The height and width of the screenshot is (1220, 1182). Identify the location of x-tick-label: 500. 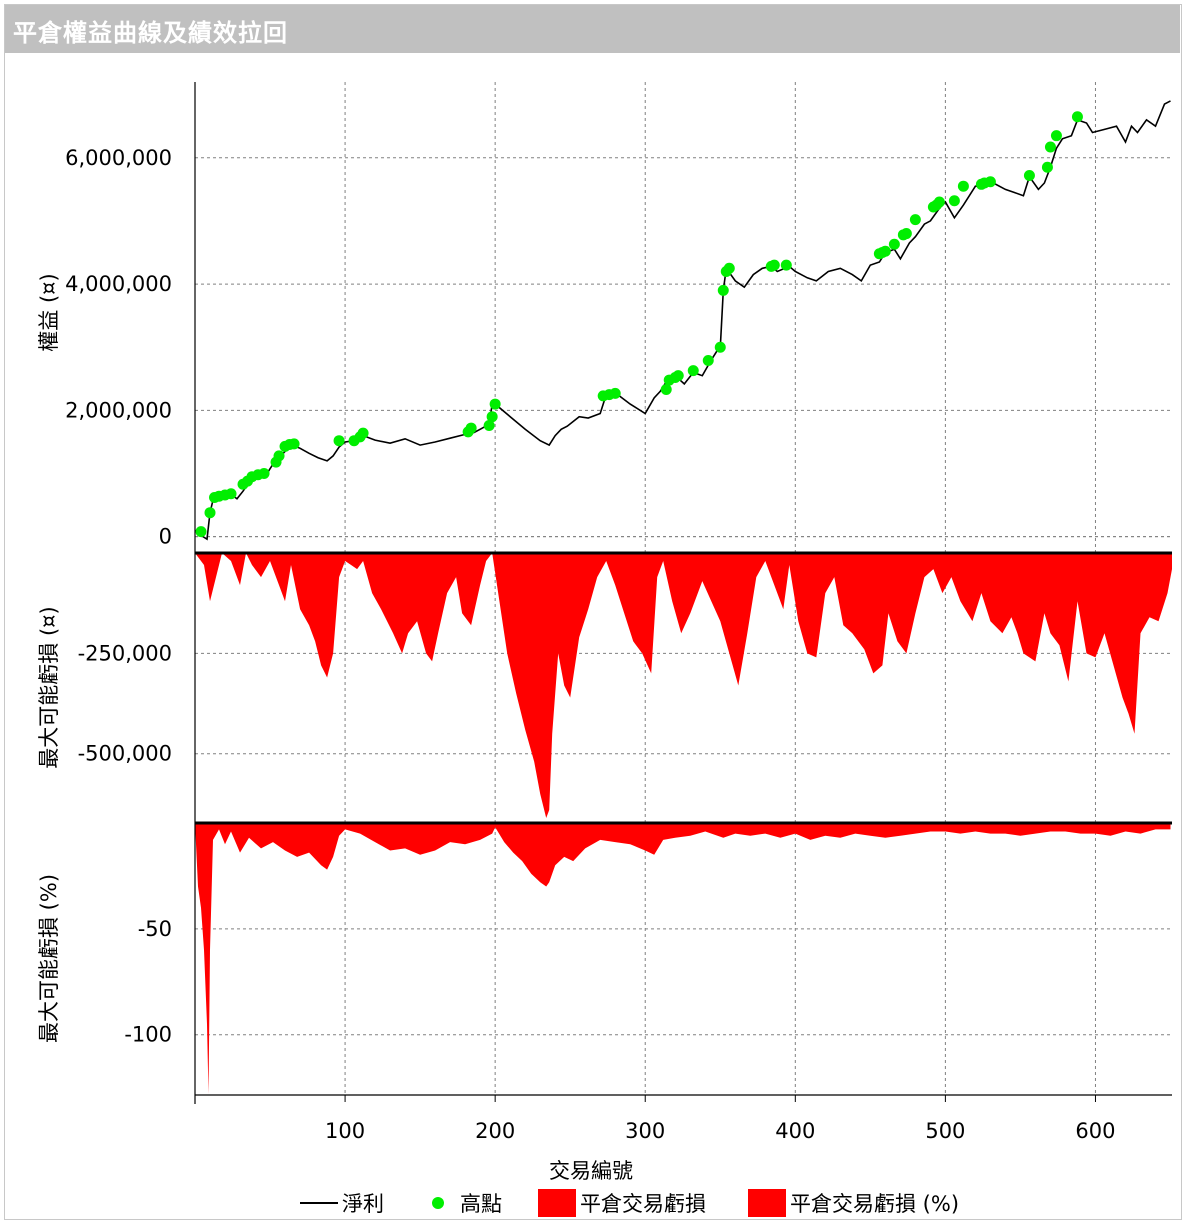
(945, 1131).